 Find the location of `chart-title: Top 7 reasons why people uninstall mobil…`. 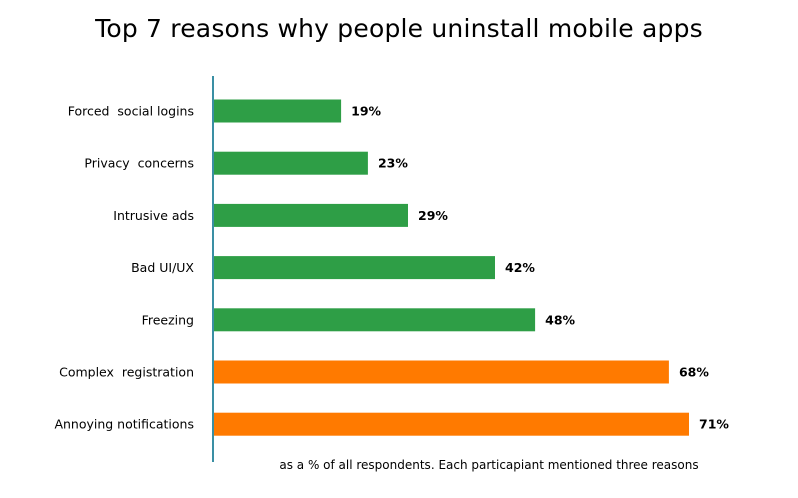

chart-title: Top 7 reasons why people uninstall mobil… is located at coordinates (399, 28).